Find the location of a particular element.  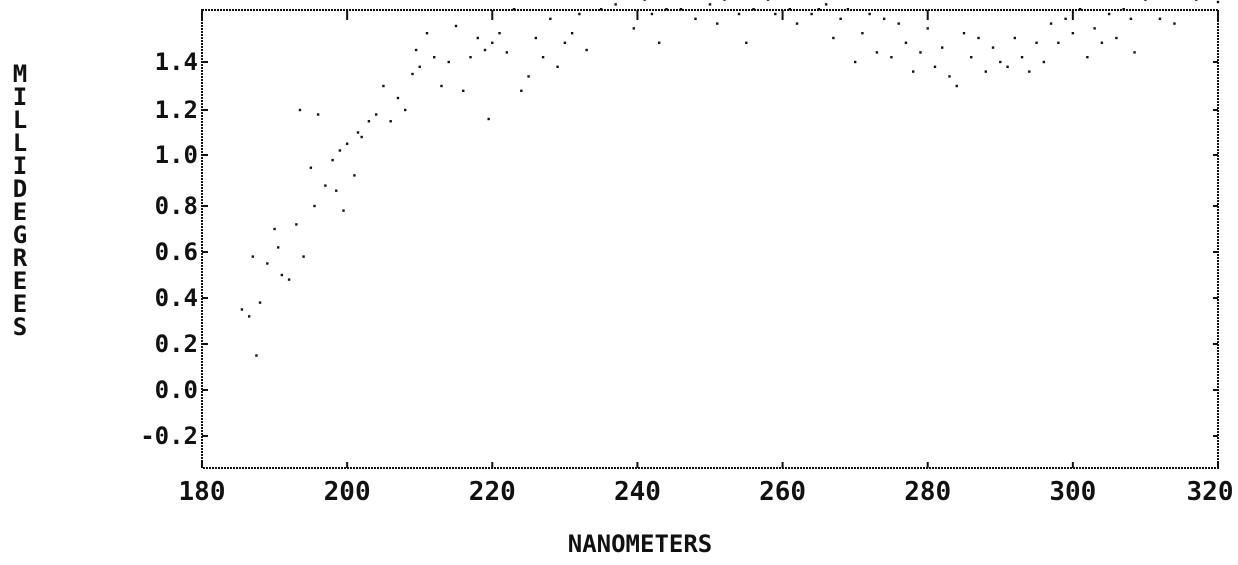

y-tick-label: 1.0 is located at coordinates (176, 155).